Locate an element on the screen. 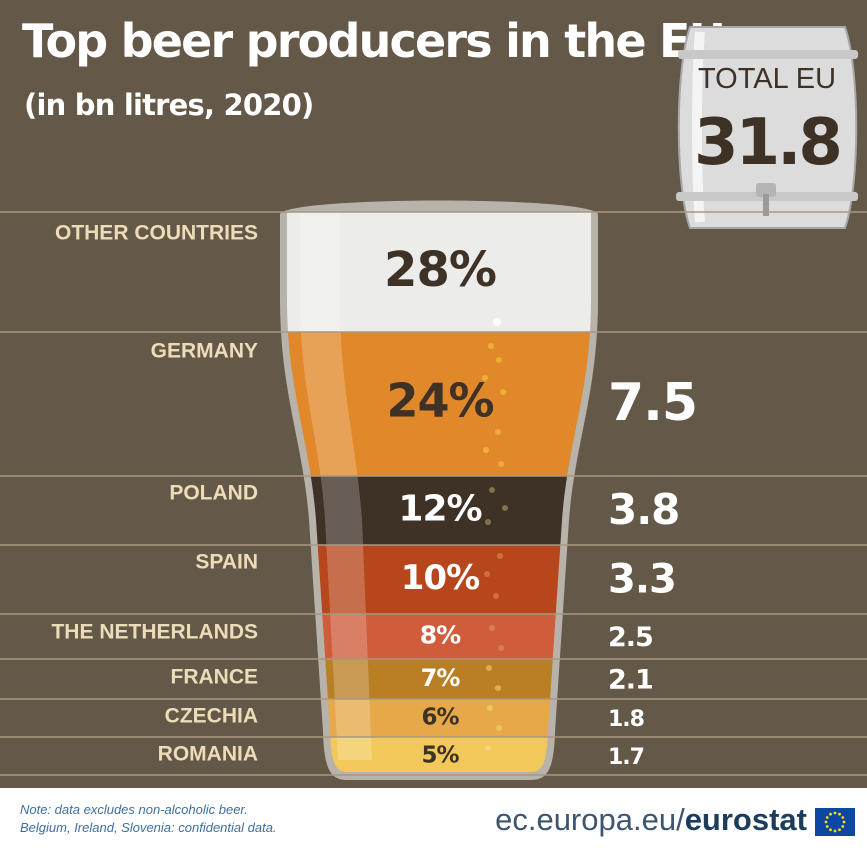  share-romania: 5% is located at coordinates (440, 756).